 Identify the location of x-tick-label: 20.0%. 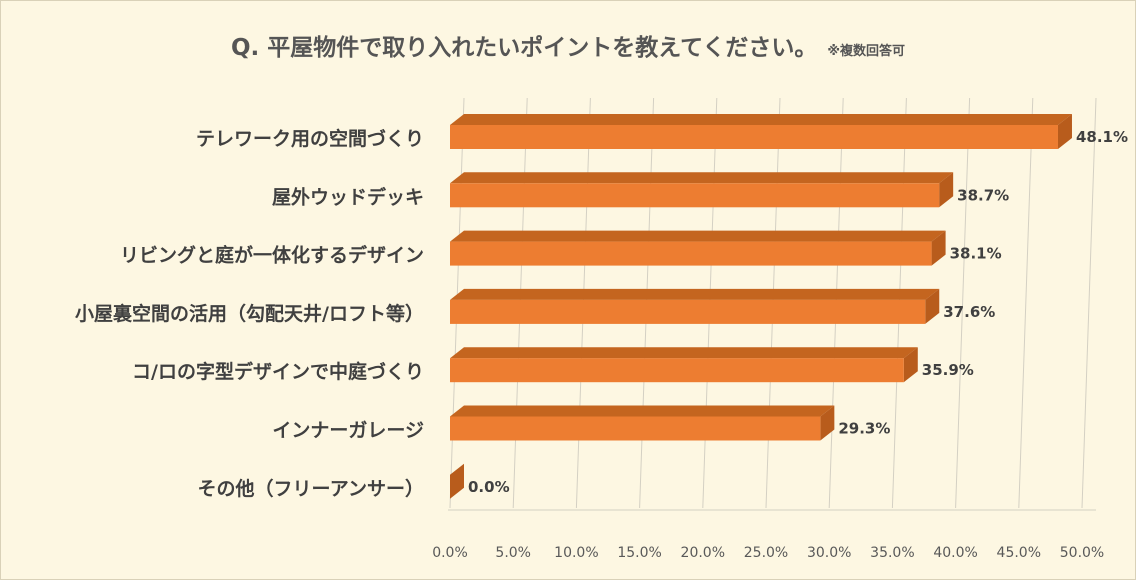
(703, 553).